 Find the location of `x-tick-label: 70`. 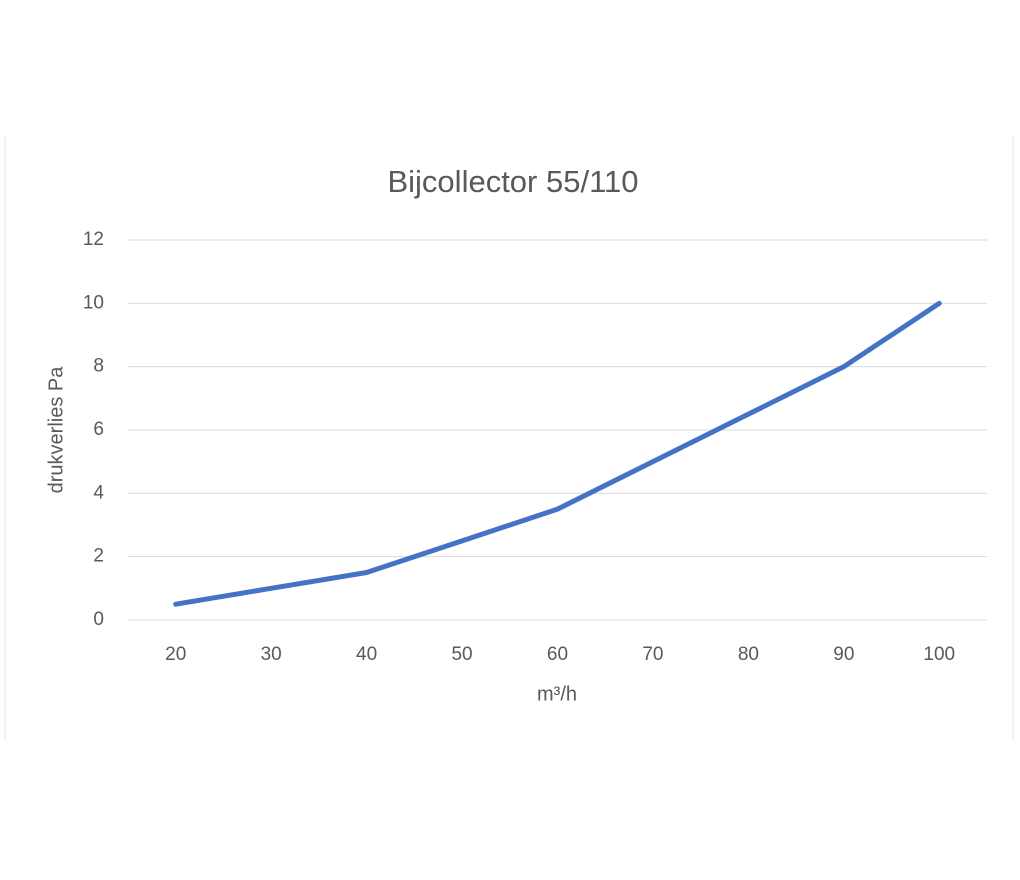

x-tick-label: 70 is located at coordinates (652, 654).